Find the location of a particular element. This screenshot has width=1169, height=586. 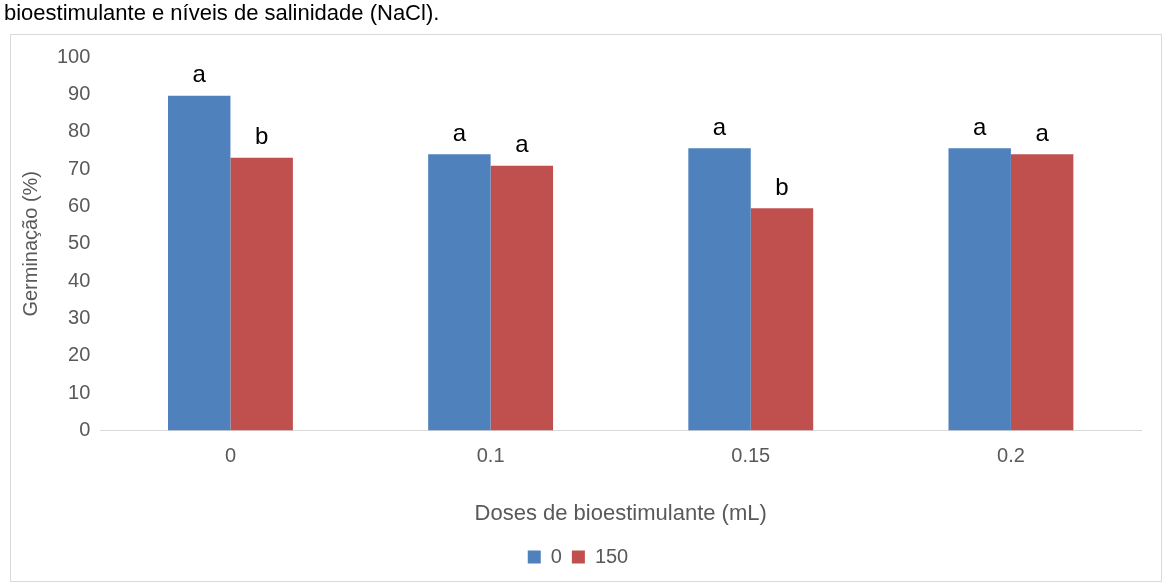

y-tick-label: 50 is located at coordinates (79, 242).